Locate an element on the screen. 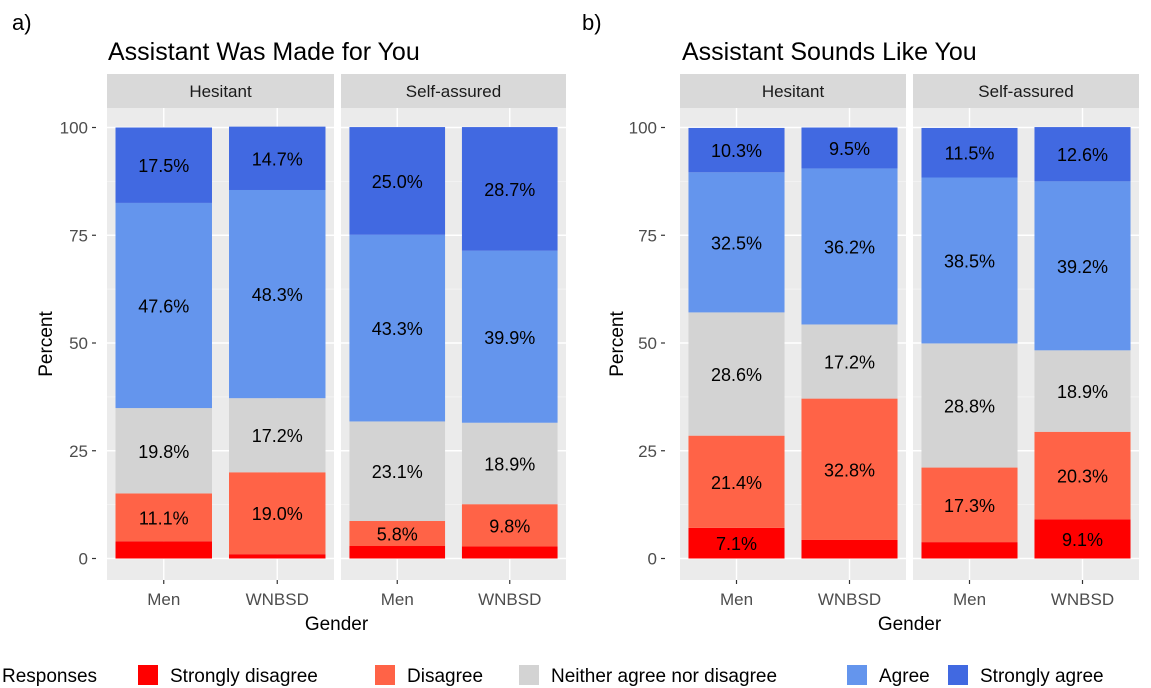 The image size is (1151, 688). stacked-bar: 9.1% 20.3% 18.9% 39.2% 12.6% is located at coordinates (1082, 343).